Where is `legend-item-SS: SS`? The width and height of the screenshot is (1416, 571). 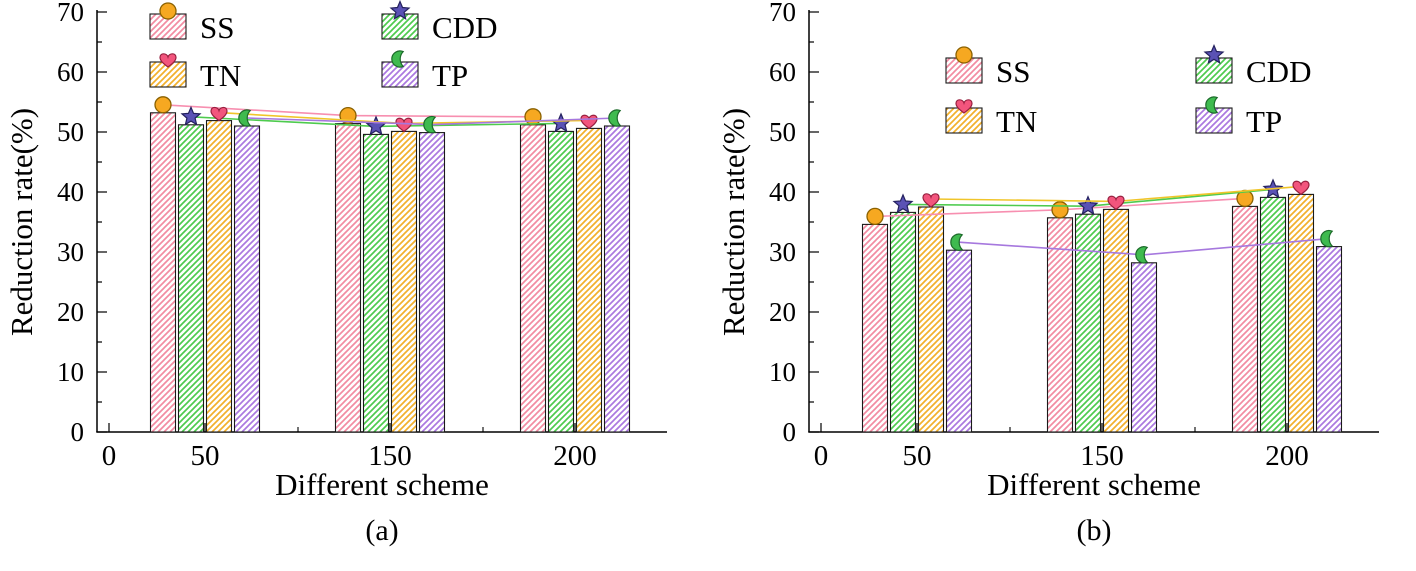
legend-item-SS: SS is located at coordinates (191, 23).